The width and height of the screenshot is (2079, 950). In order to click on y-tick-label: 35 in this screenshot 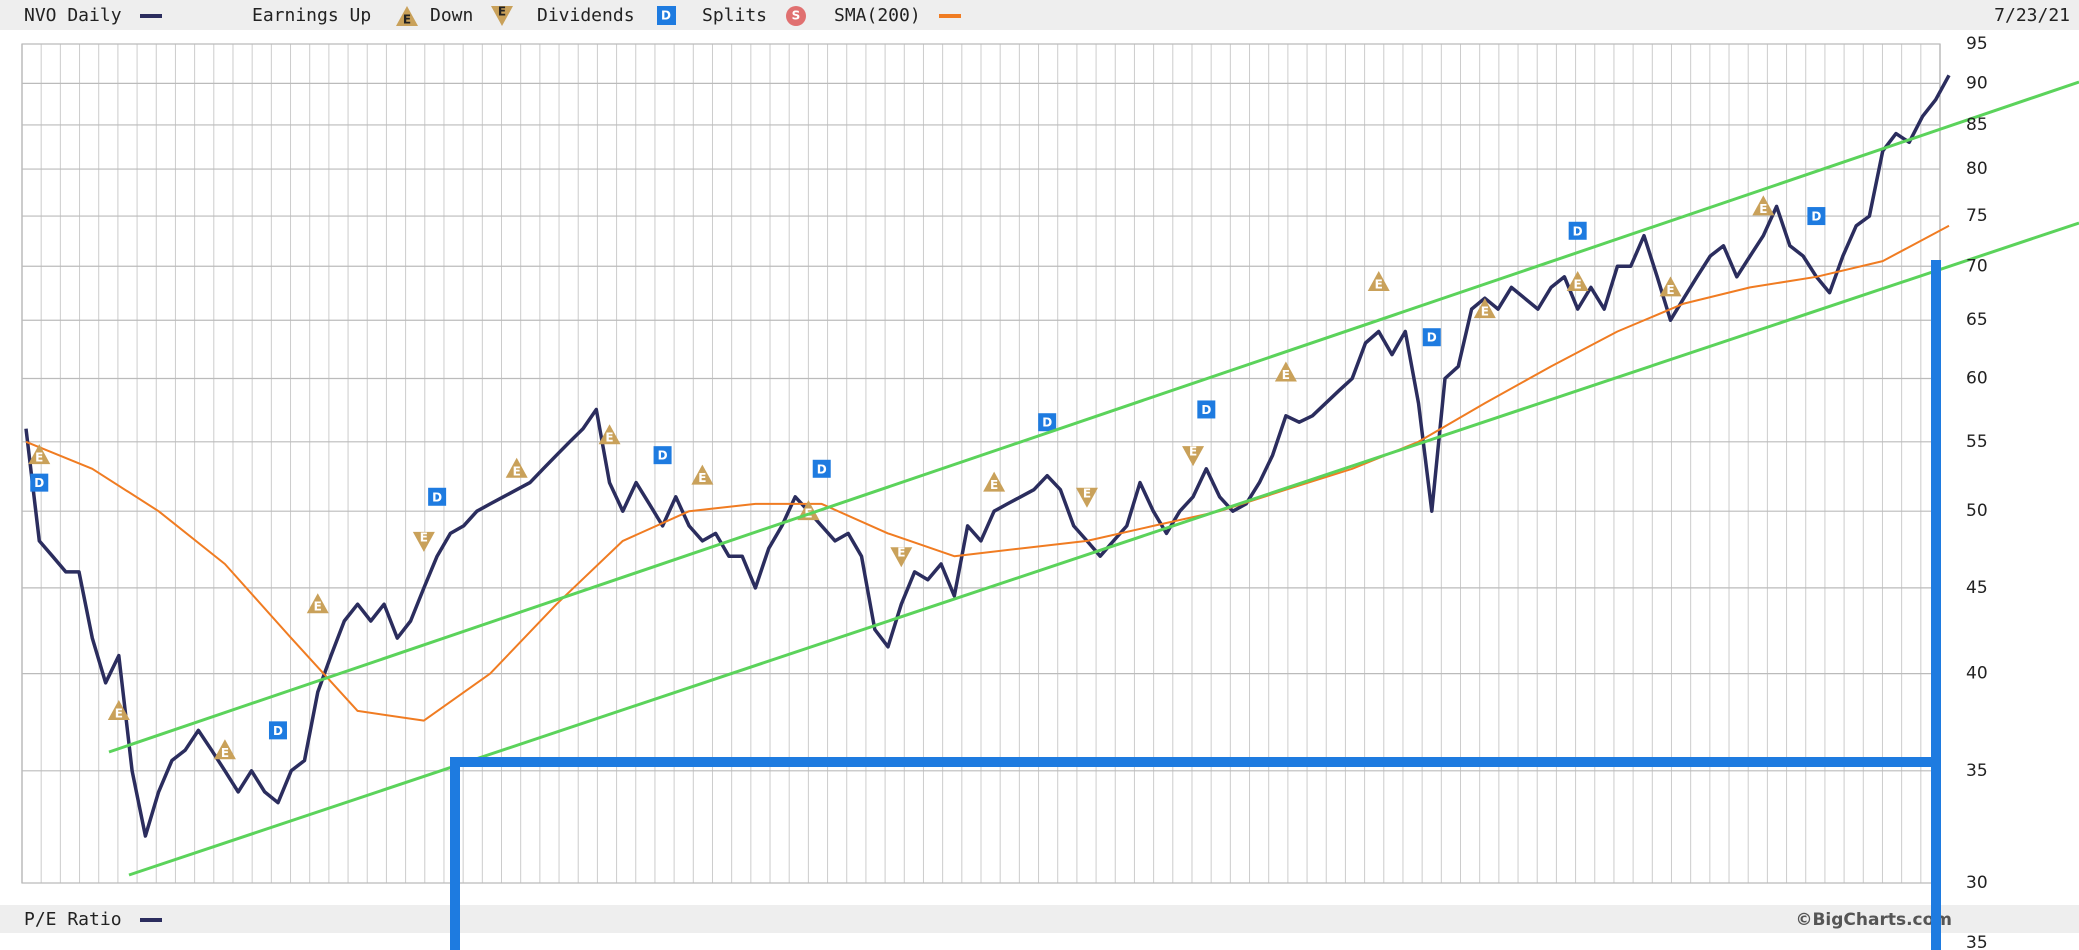, I will do `click(1977, 771)`.